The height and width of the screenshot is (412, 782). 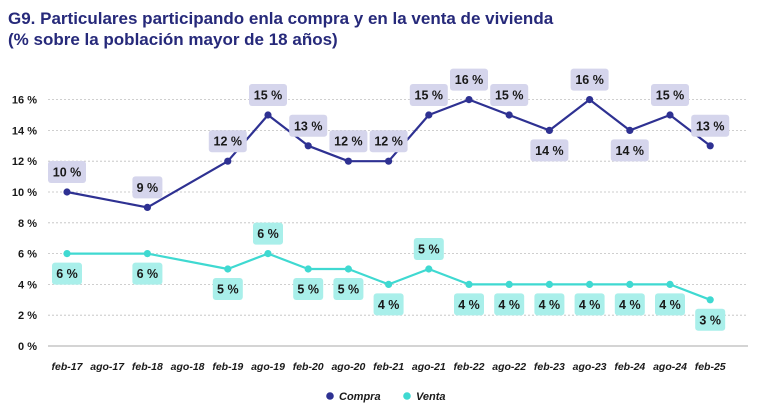 What do you see at coordinates (710, 367) in the screenshot?
I see `x-tick-label: feb-25` at bounding box center [710, 367].